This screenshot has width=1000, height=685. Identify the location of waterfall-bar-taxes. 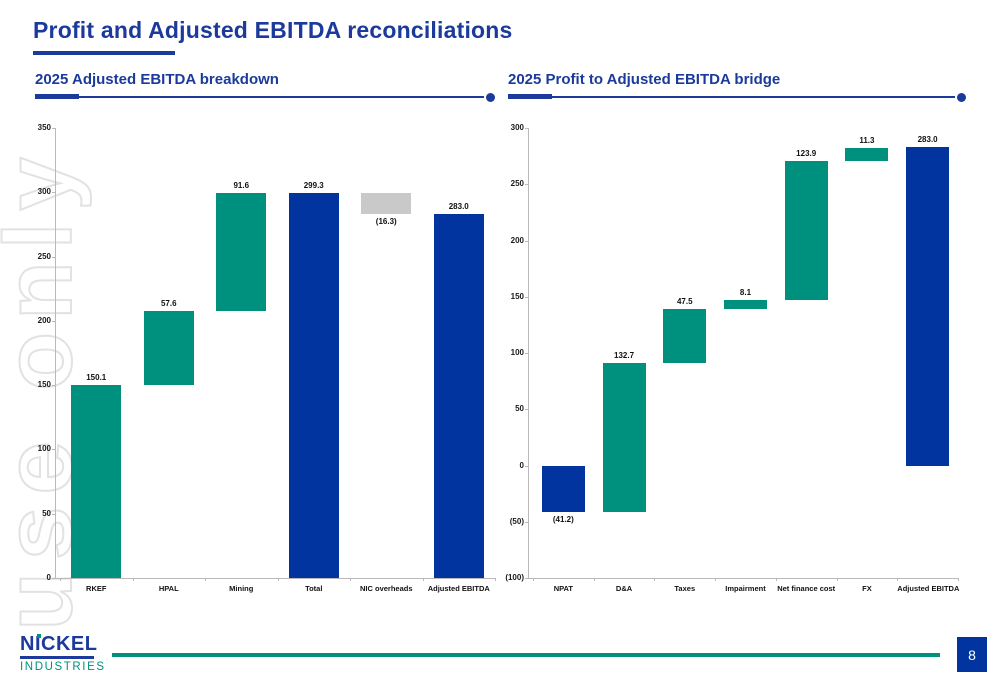
(685, 336).